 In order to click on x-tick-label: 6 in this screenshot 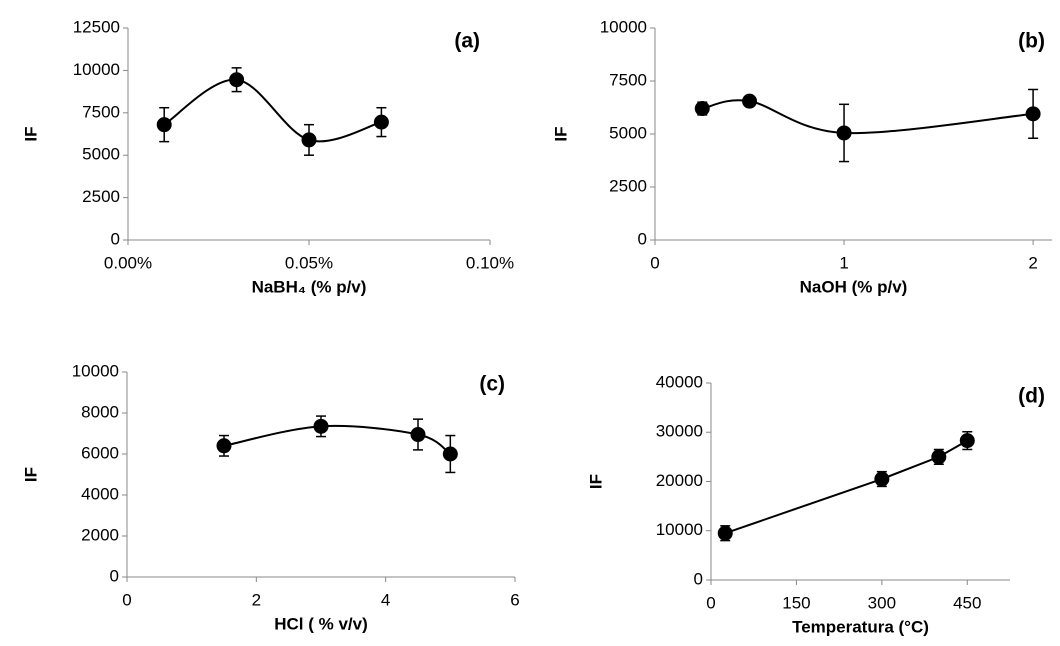, I will do `click(514, 599)`.